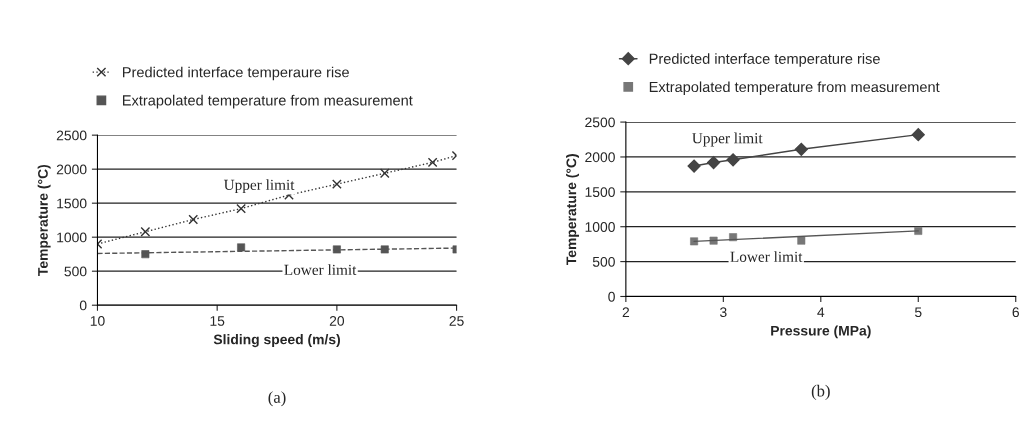  What do you see at coordinates (723, 312) in the screenshot?
I see `x-tick-label: 3` at bounding box center [723, 312].